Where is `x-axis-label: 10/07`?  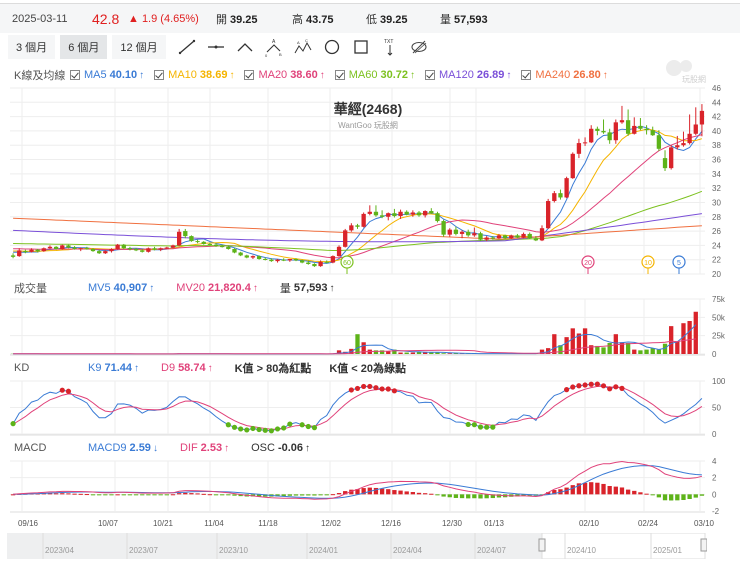 x-axis-label: 10/07 is located at coordinates (108, 523).